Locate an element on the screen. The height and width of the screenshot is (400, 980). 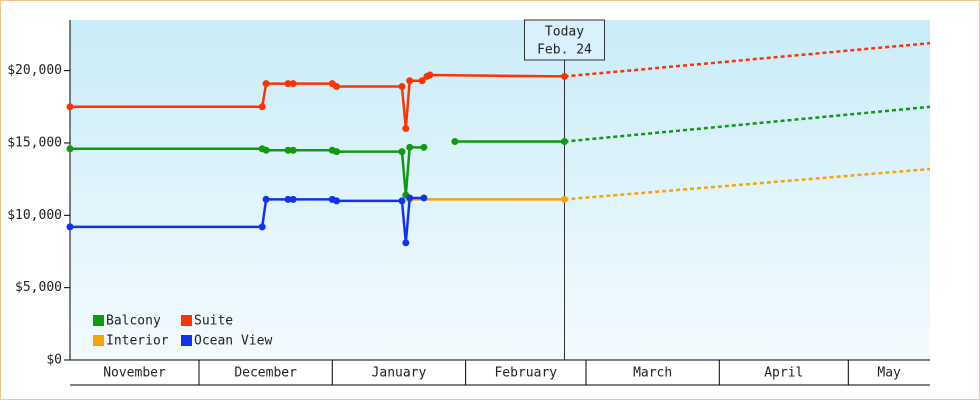
x-tick-label: March is located at coordinates (652, 373).